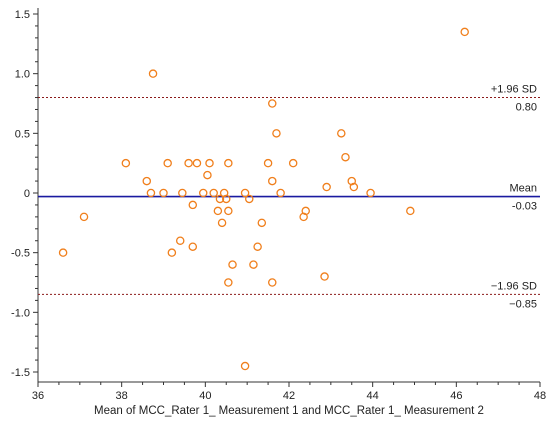 This screenshot has width=550, height=422. I want to click on y-tick-label: 0.5, so click(22, 134).